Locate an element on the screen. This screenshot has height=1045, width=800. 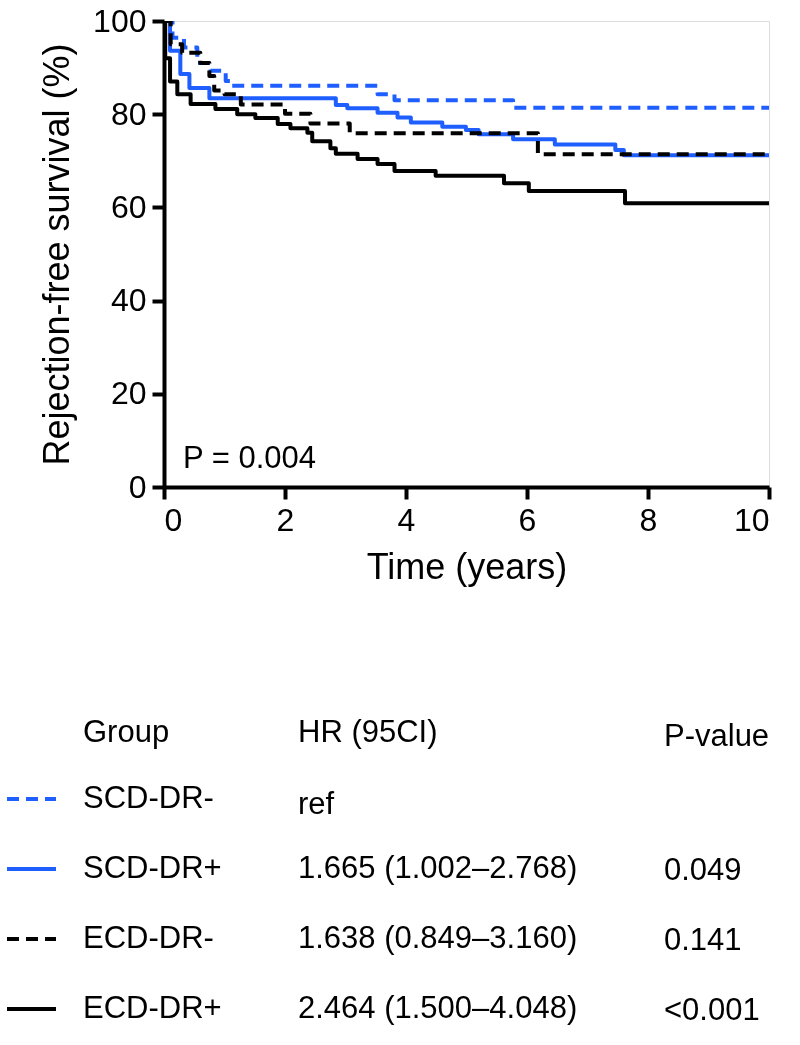
x-tick-label: 0 is located at coordinates (173, 519).